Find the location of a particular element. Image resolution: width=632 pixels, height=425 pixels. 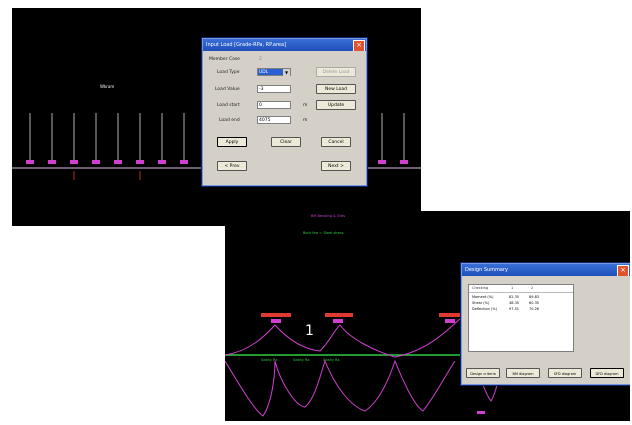

load-value-text: -3 is located at coordinates (261, 89).